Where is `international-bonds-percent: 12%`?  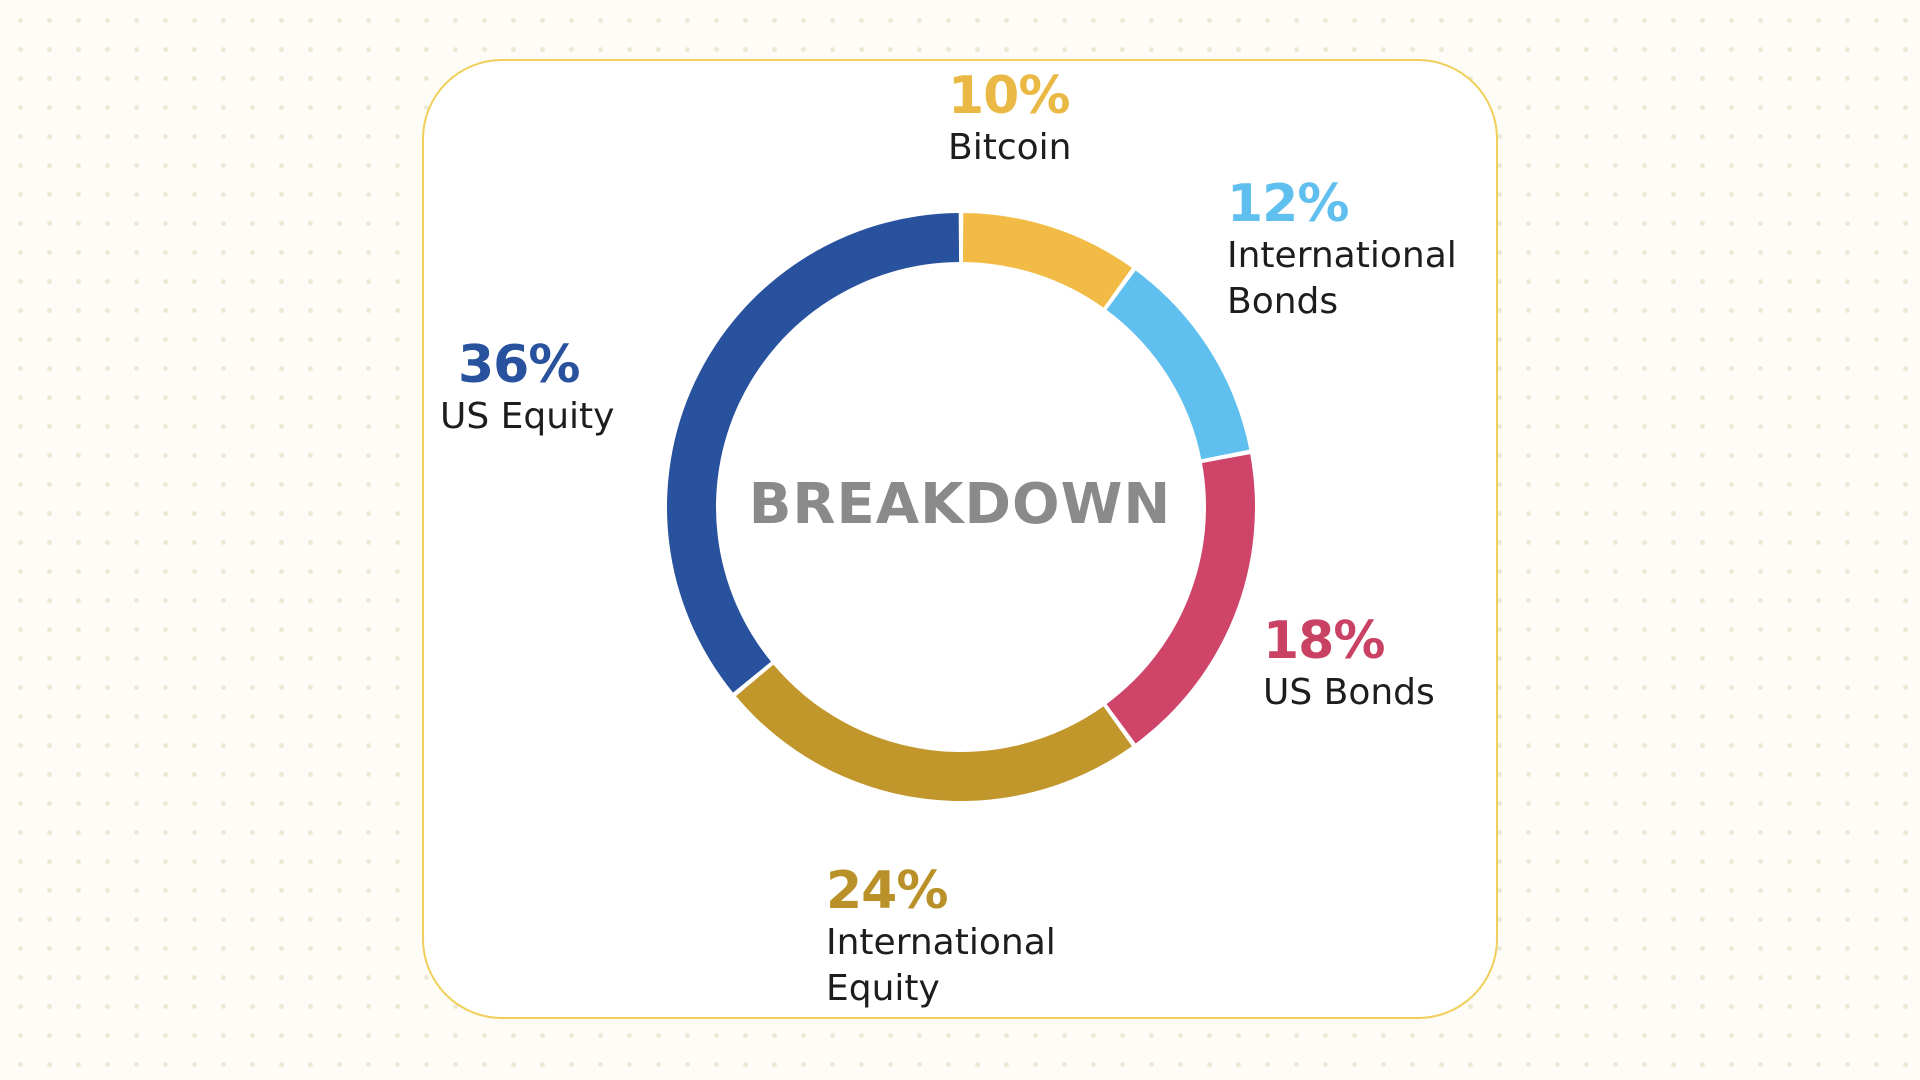
international-bonds-percent: 12% is located at coordinates (1288, 204).